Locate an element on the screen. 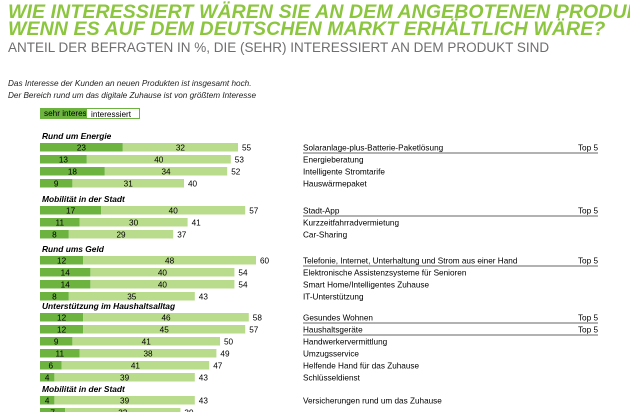  data-label-inter: 29 is located at coordinates (121, 235).